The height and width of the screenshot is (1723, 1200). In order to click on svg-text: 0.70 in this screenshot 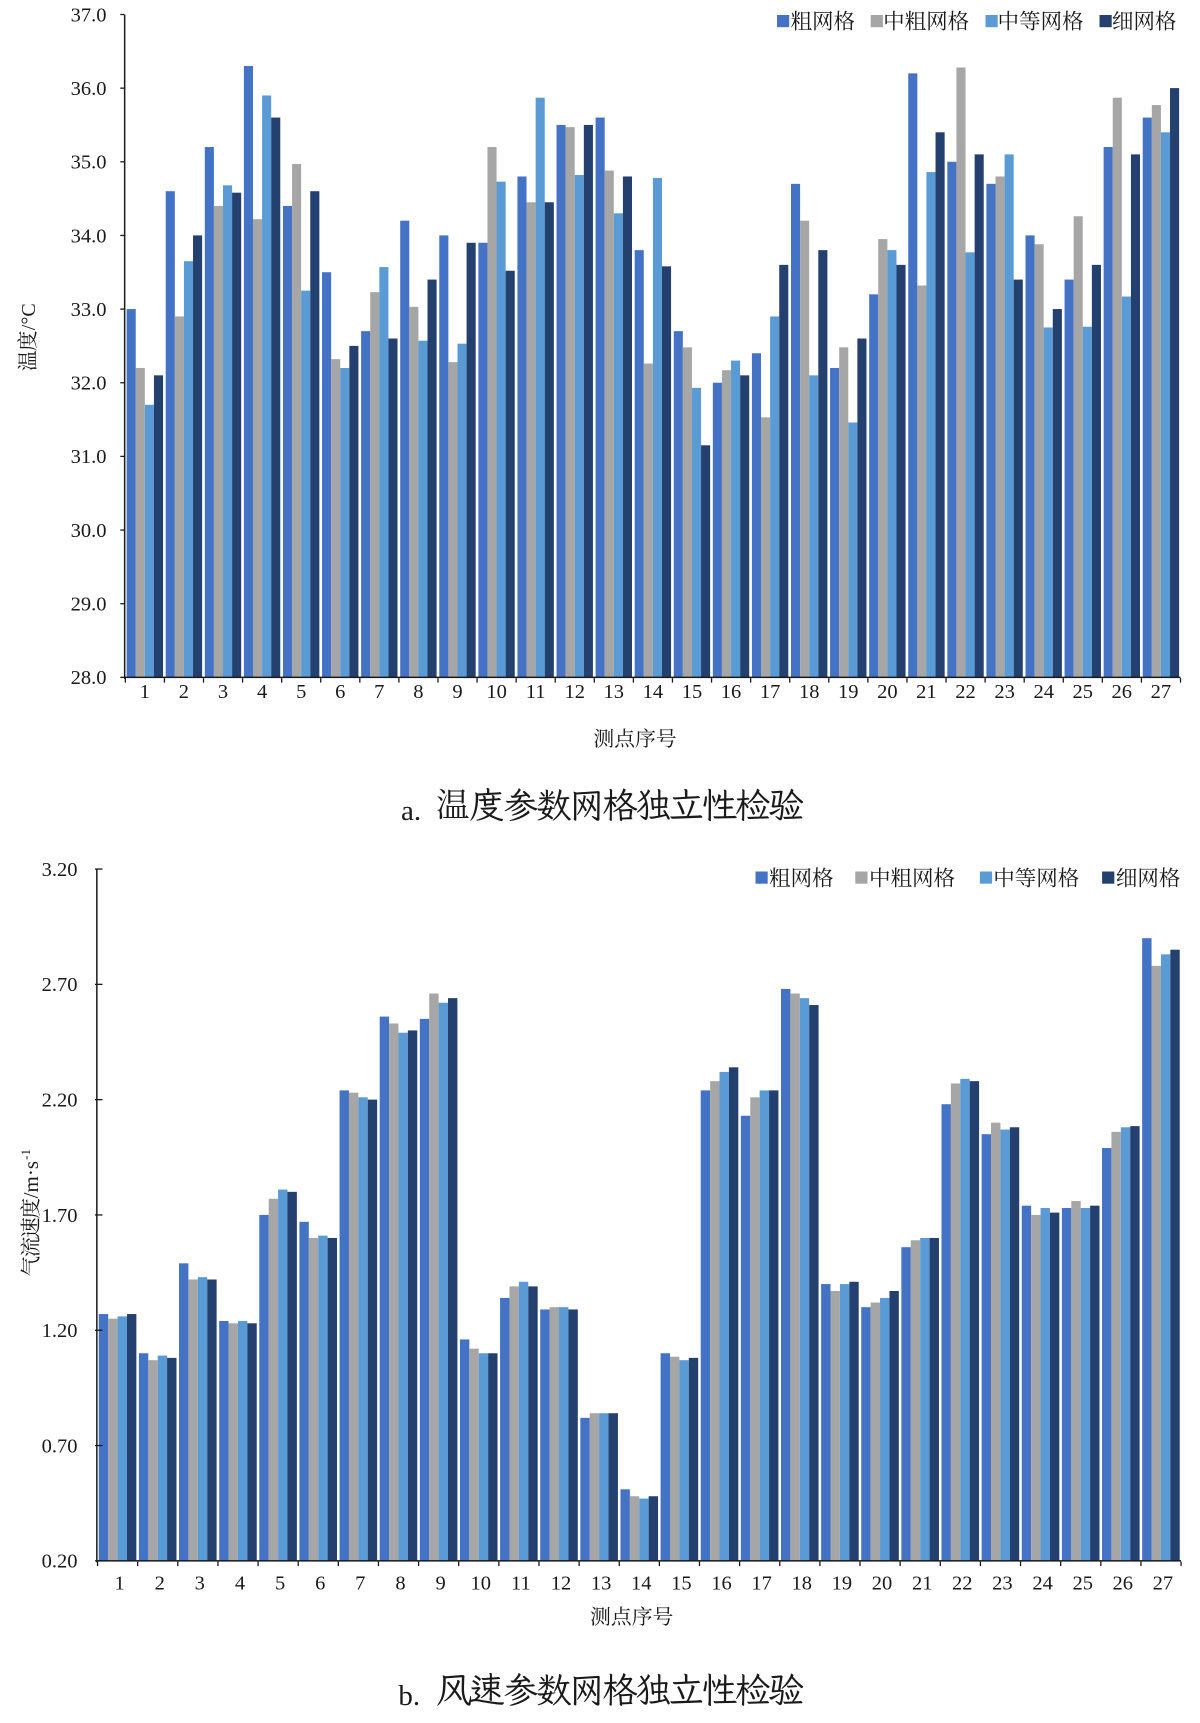, I will do `click(60, 1446)`.